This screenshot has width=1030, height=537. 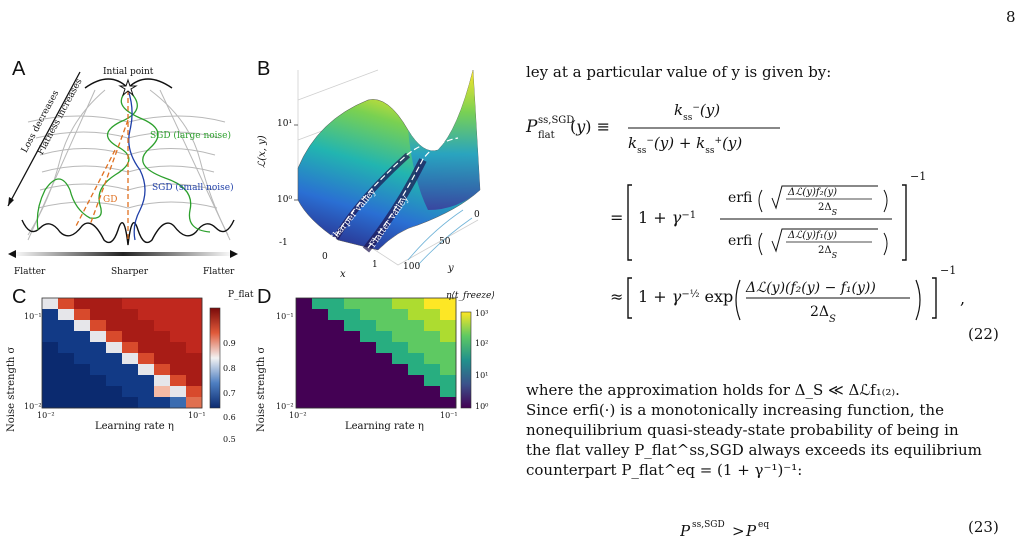 I want to click on panel-c-y-tick-bottom: 10⁻², so click(x=33, y=406).